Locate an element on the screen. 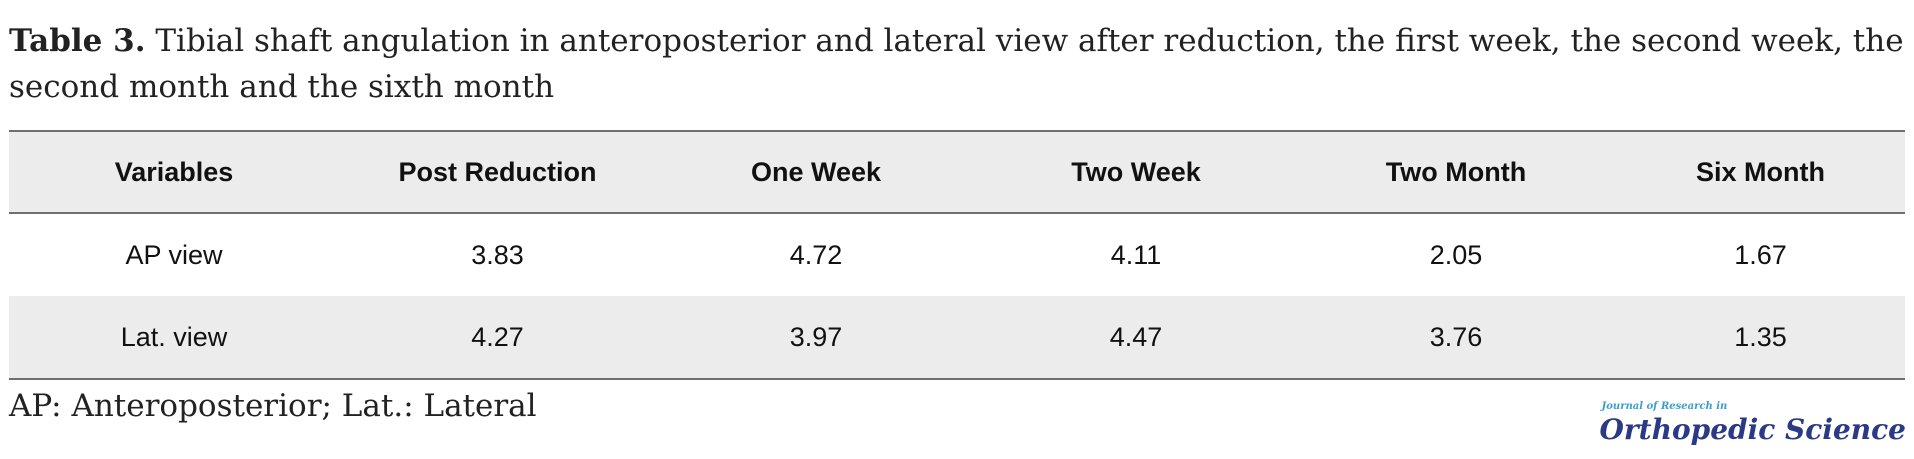 The width and height of the screenshot is (1914, 459). table-cell: 3.83 is located at coordinates (497, 254).